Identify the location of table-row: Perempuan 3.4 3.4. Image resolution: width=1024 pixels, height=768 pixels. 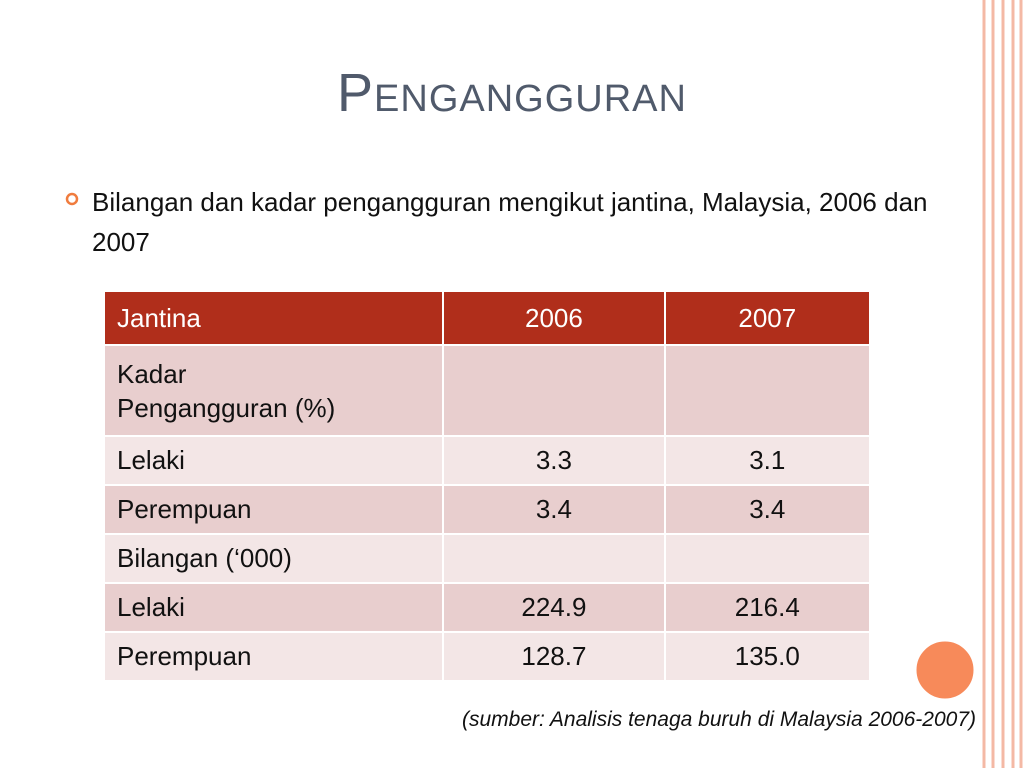
(487, 509).